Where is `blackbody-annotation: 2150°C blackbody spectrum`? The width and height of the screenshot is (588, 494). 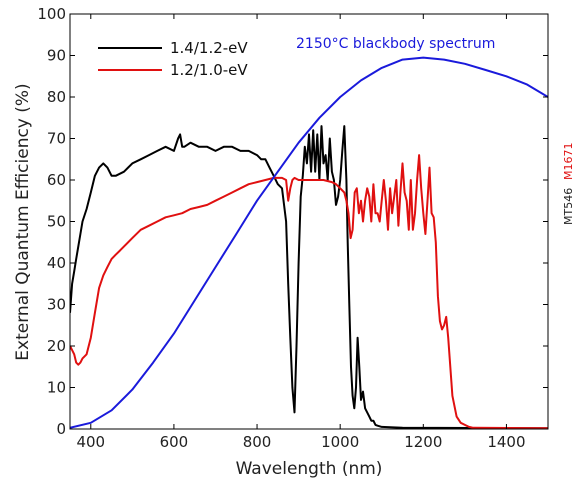
blackbody-annotation: 2150°C blackbody spectrum is located at coordinates (395, 44).